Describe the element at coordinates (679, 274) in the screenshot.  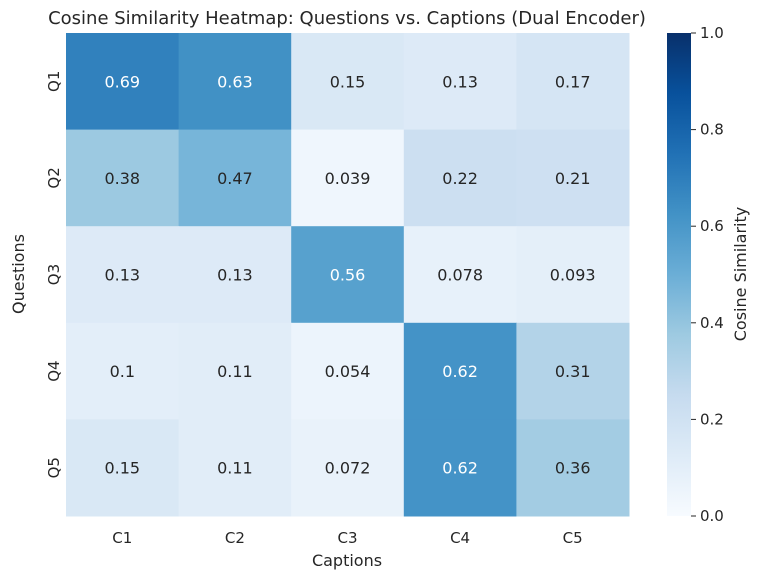
I see `colorbar` at that location.